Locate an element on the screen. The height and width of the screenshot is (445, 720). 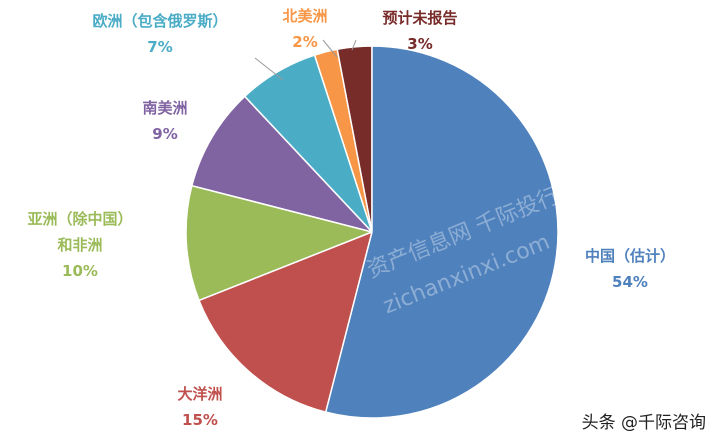
category-label: 大洋洲 is located at coordinates (200, 394).